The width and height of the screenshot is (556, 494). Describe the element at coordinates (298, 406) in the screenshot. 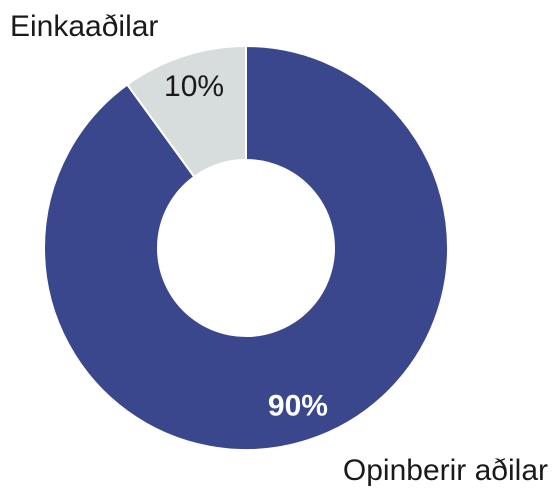

I see `value-label: 90%` at that location.